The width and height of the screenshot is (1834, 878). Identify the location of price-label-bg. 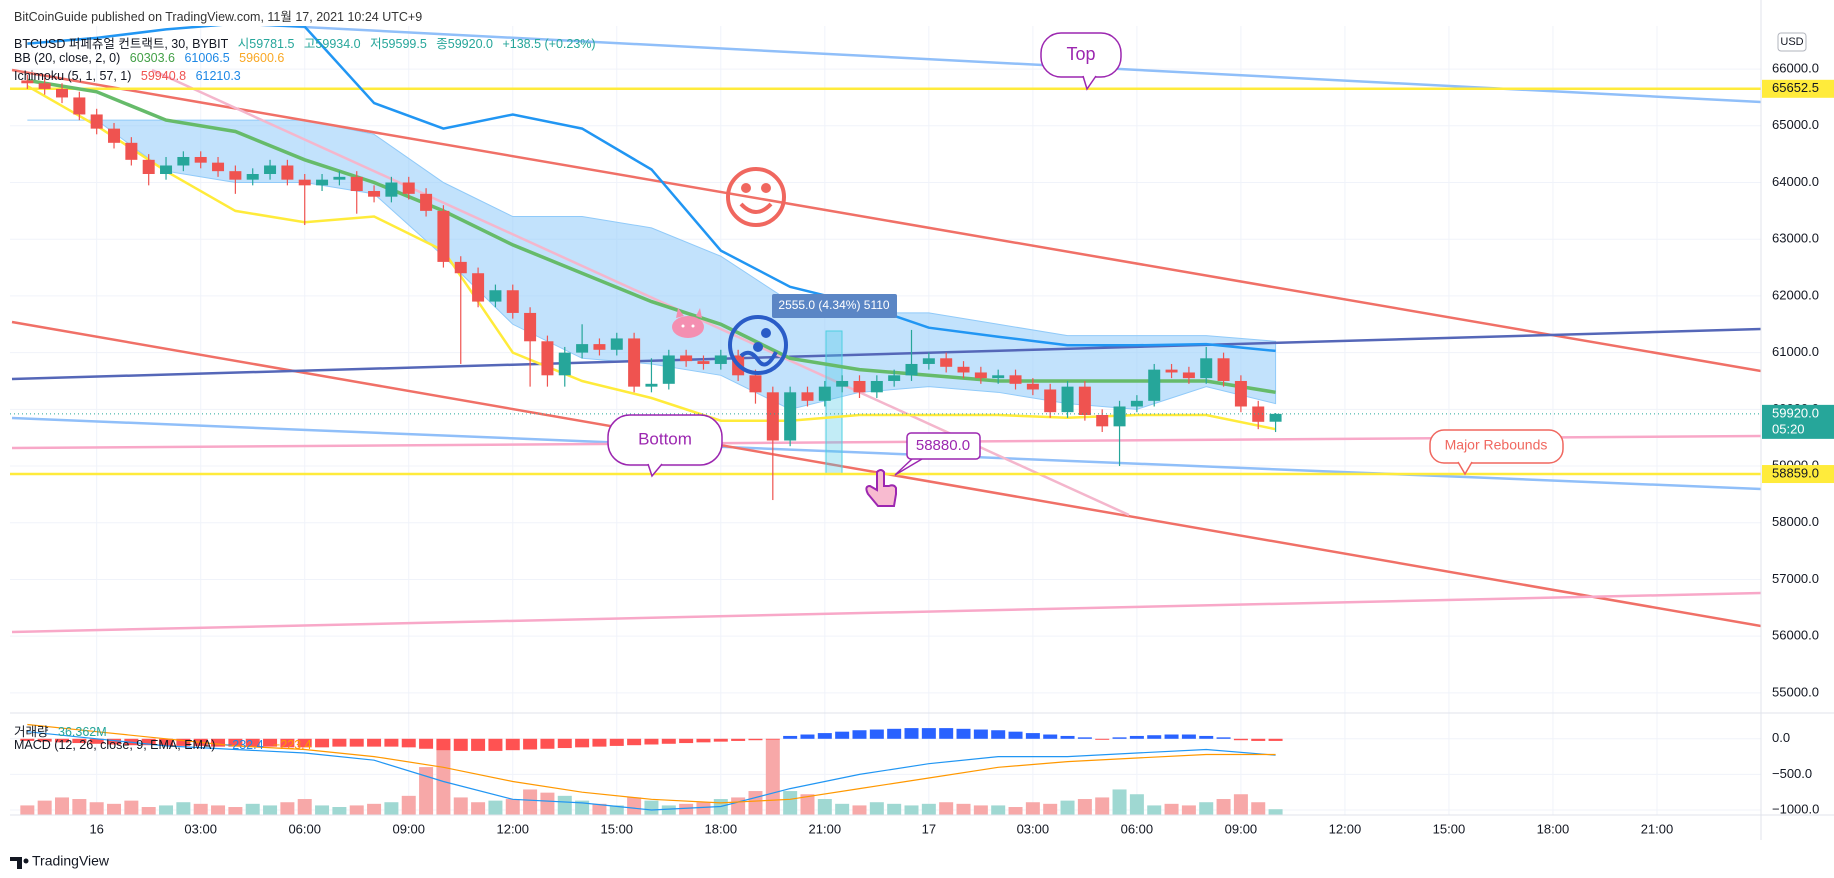
(1798, 474).